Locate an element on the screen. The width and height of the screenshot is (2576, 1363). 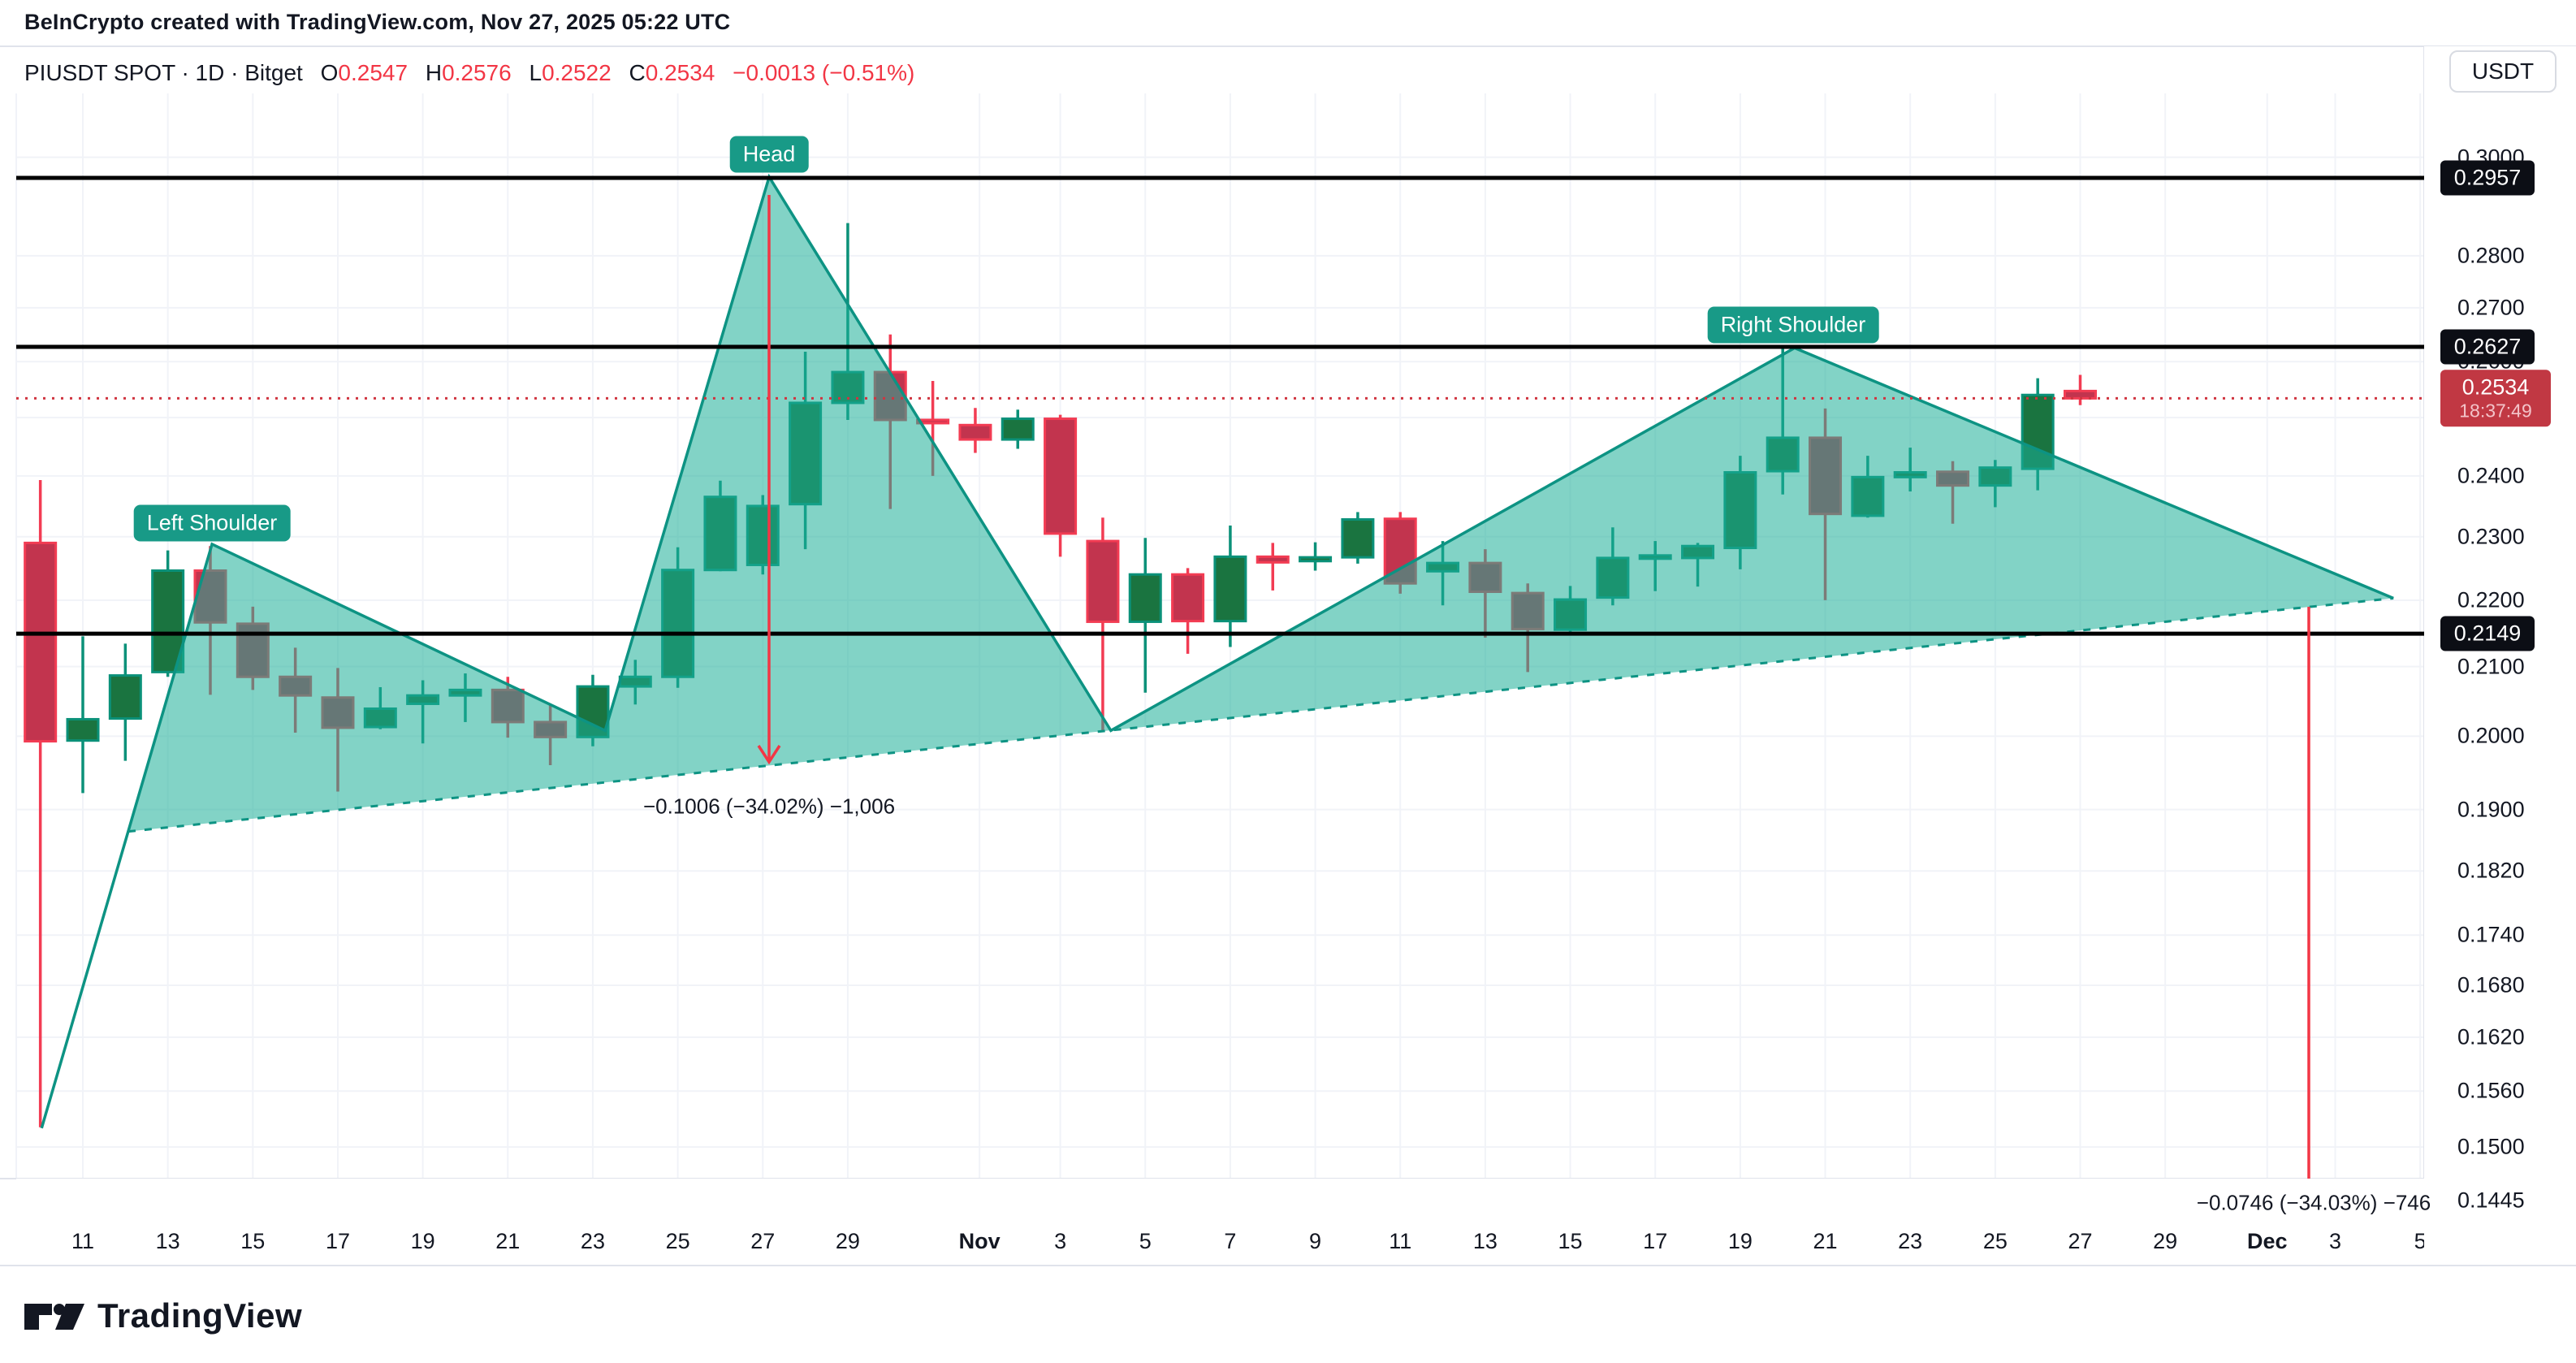
price-level-badge: 0.2627 is located at coordinates (2488, 347).